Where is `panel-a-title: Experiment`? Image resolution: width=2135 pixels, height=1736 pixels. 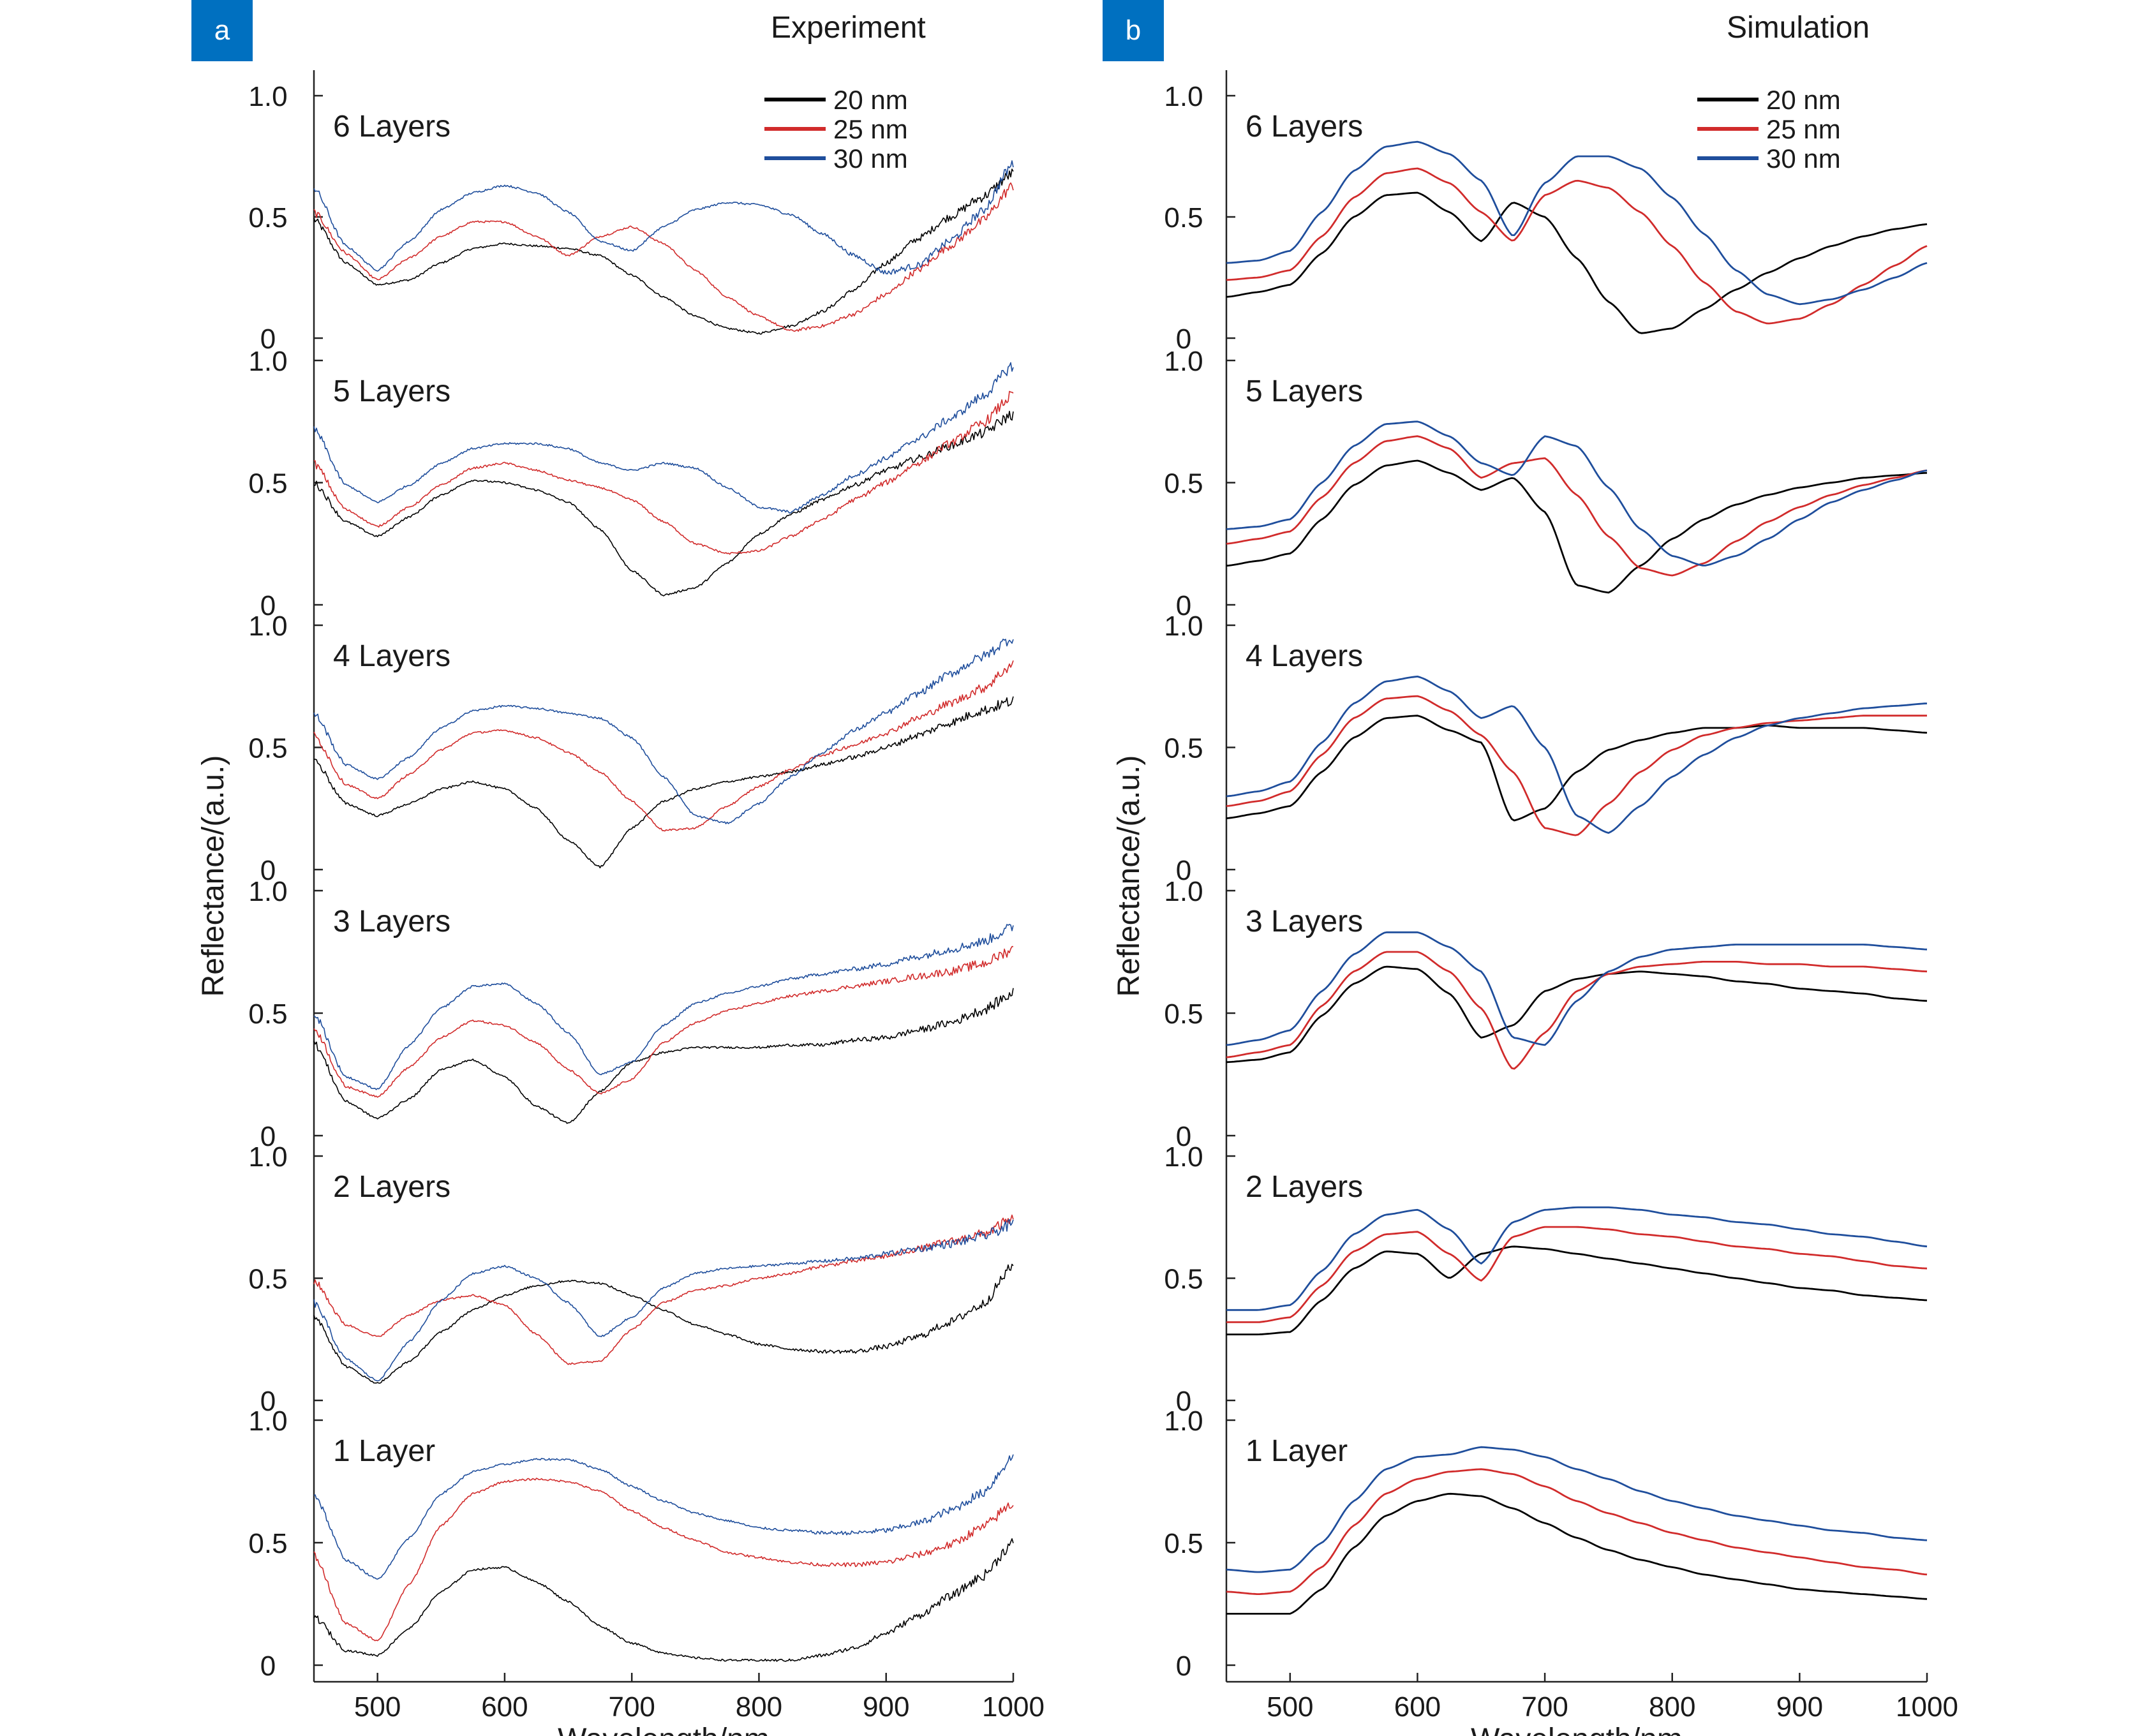
panel-a-title: Experiment is located at coordinates (848, 28).